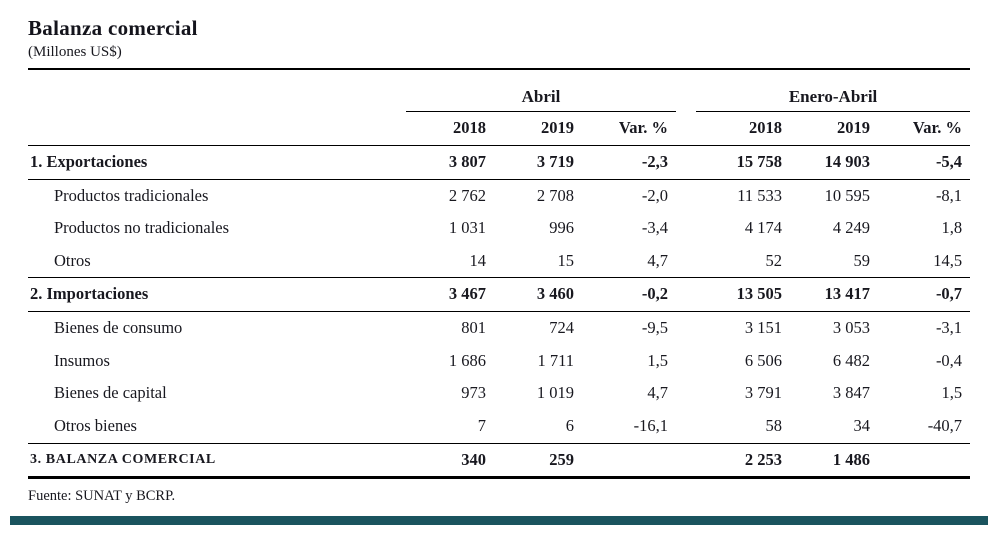 This screenshot has height=541, width=998. What do you see at coordinates (555, 393) in the screenshot?
I see `cell: 1 019` at bounding box center [555, 393].